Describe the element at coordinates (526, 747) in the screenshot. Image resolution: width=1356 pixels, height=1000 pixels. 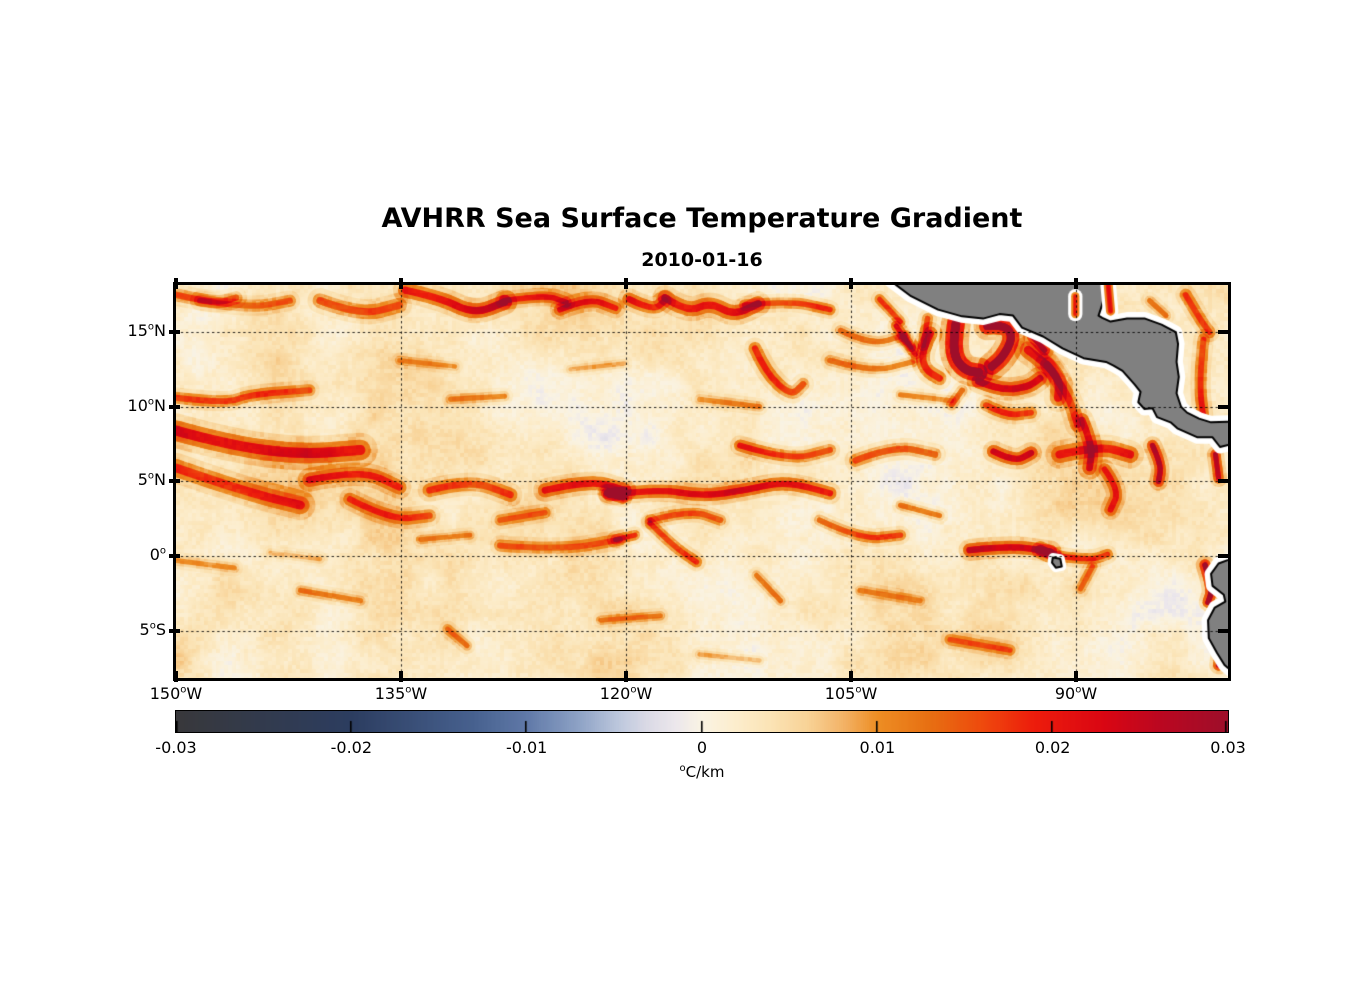
I see `colorbar-tick-label: -0.01` at that location.